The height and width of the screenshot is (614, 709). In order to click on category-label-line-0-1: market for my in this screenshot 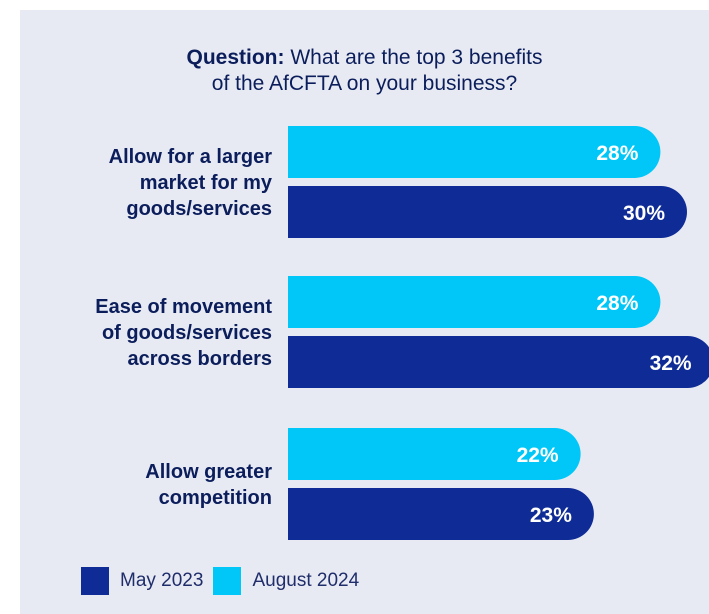, I will do `click(206, 183)`.